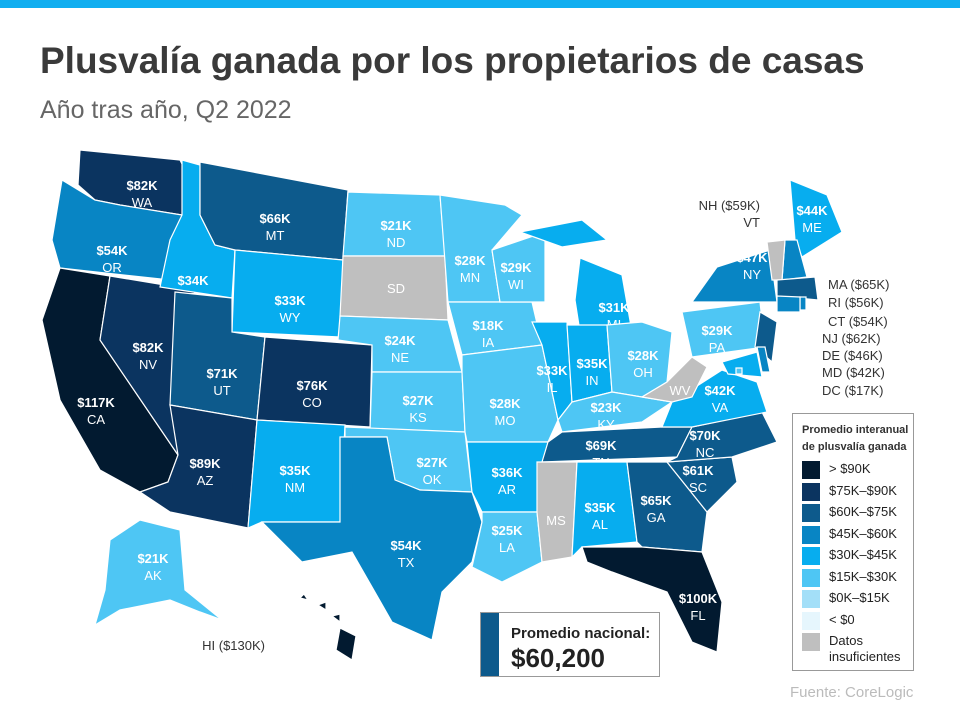 This screenshot has width=960, height=720. Describe the element at coordinates (112, 267) in the screenshot. I see `state-abbr: OR` at that location.